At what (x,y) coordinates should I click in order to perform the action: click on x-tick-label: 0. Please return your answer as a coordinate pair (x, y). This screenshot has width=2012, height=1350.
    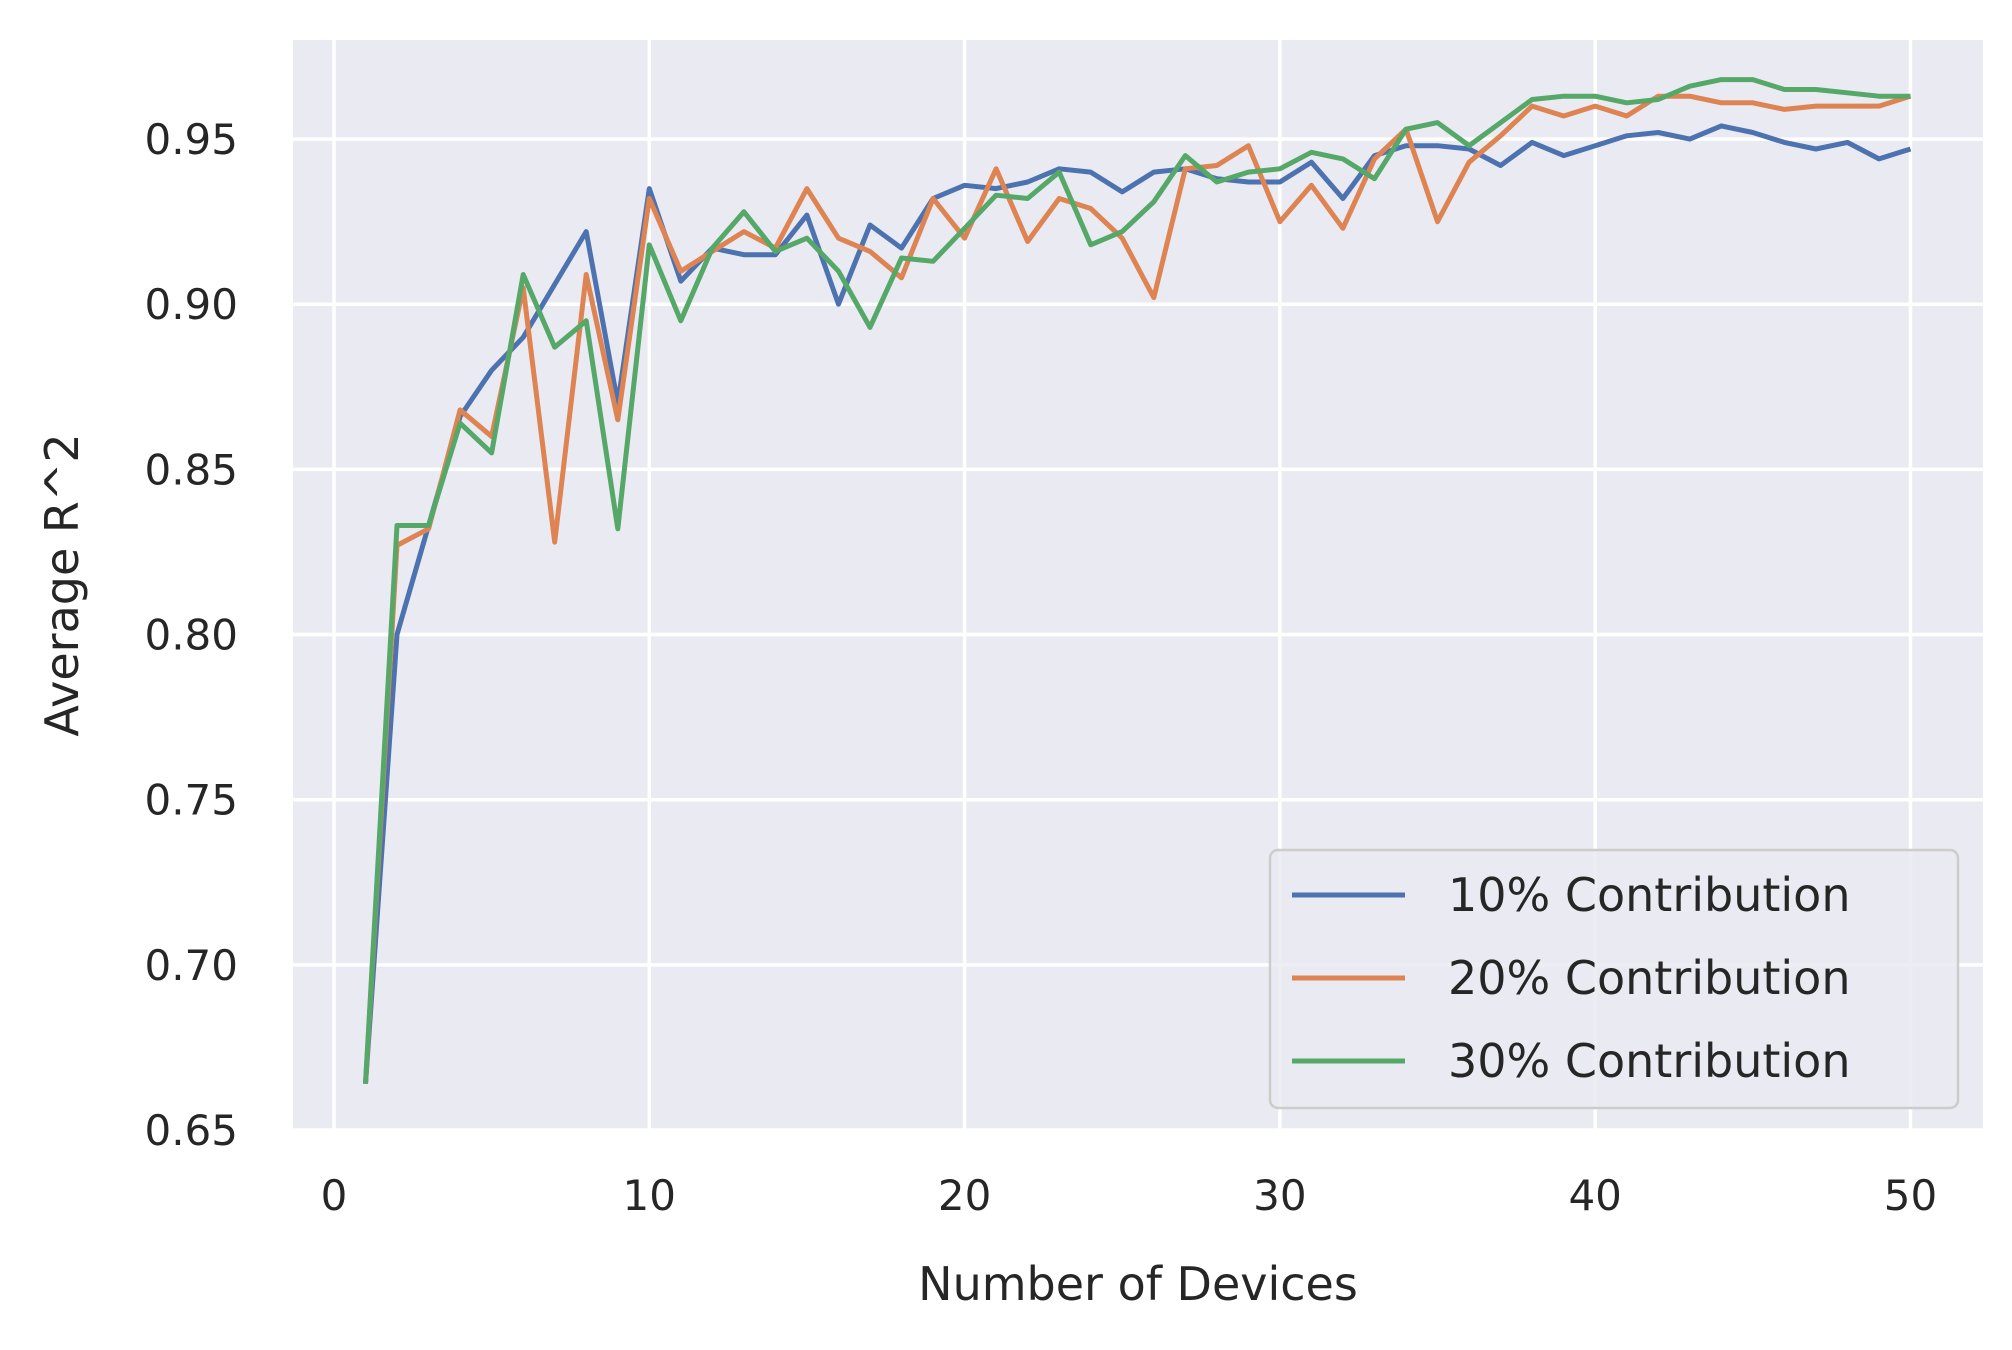
    Looking at the image, I should click on (334, 1195).